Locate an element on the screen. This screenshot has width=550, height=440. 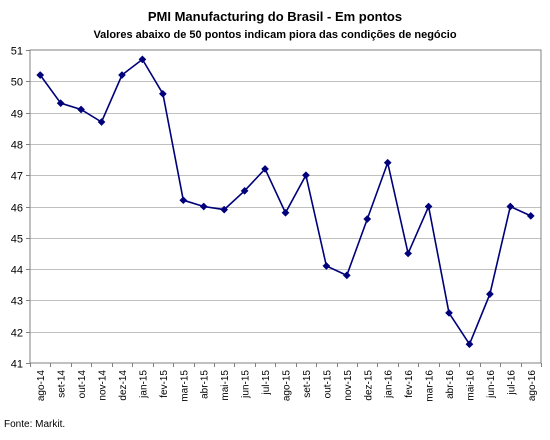
y-tick-label: 41 is located at coordinates (17, 365).